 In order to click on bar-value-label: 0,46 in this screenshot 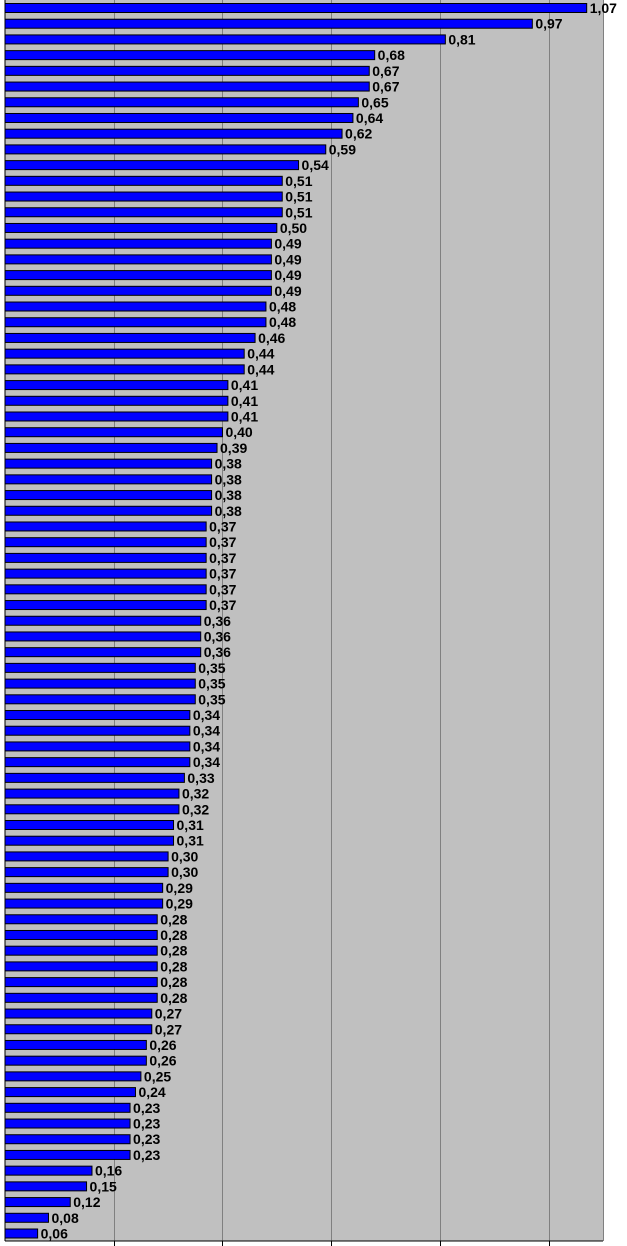, I will do `click(271, 338)`.